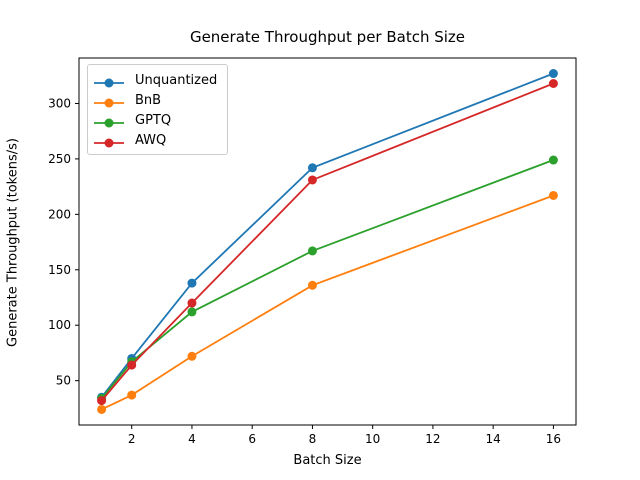  Describe the element at coordinates (59, 325) in the screenshot. I see `y-tick-label: 100` at that location.